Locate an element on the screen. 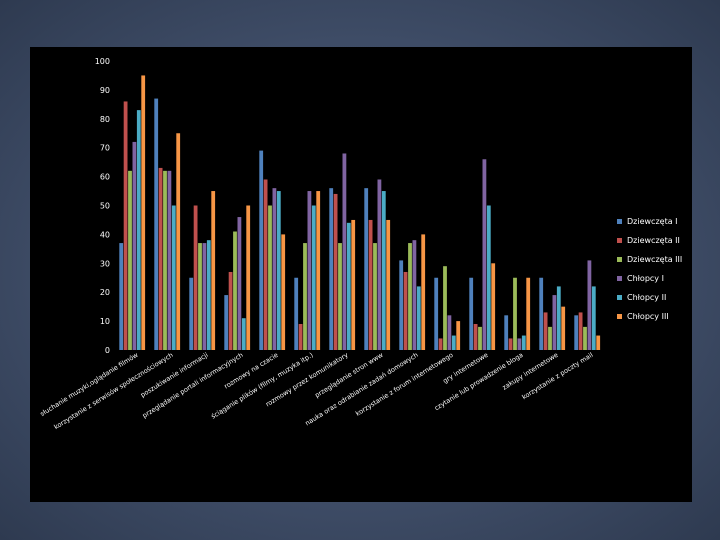  y-tick-label: 50 is located at coordinates (105, 206).